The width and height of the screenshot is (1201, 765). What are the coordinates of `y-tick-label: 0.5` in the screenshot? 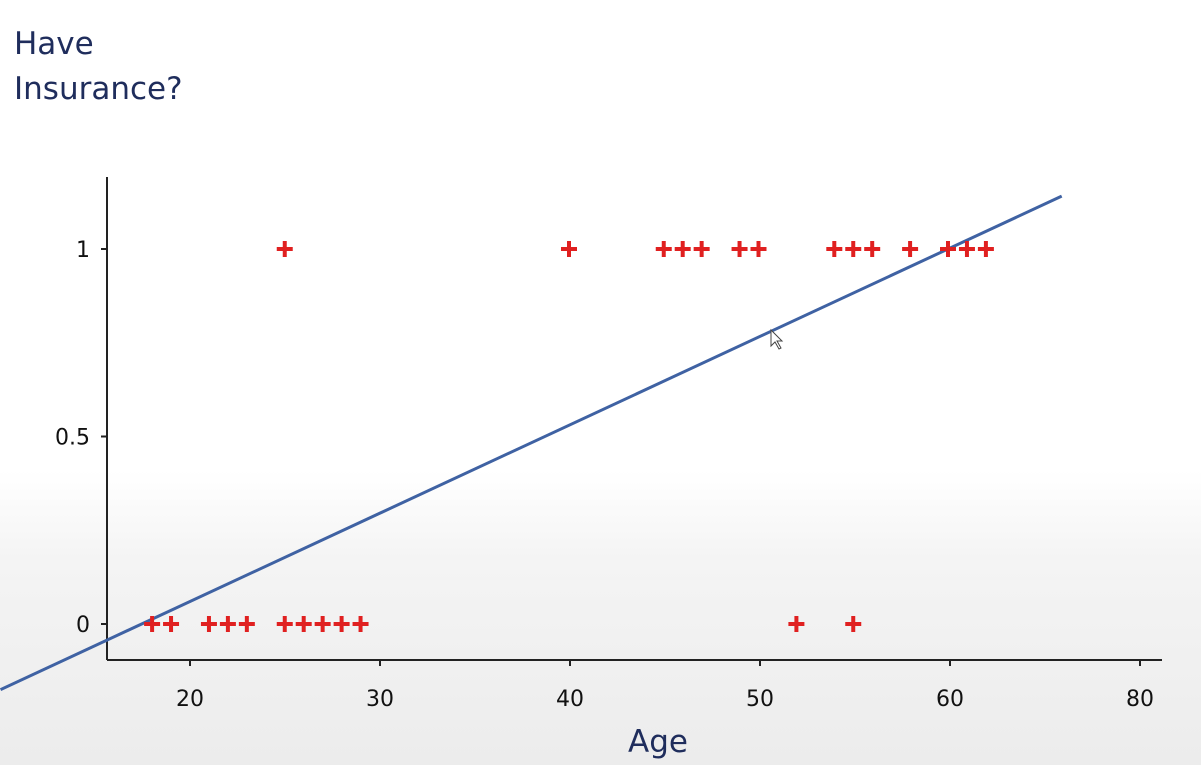 It's located at (72, 438).